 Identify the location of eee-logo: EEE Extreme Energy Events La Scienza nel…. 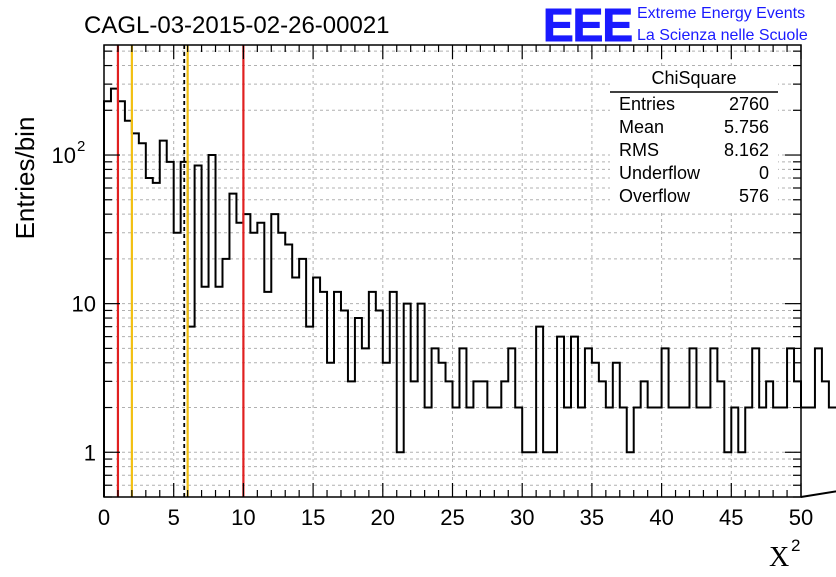
(675, 25).